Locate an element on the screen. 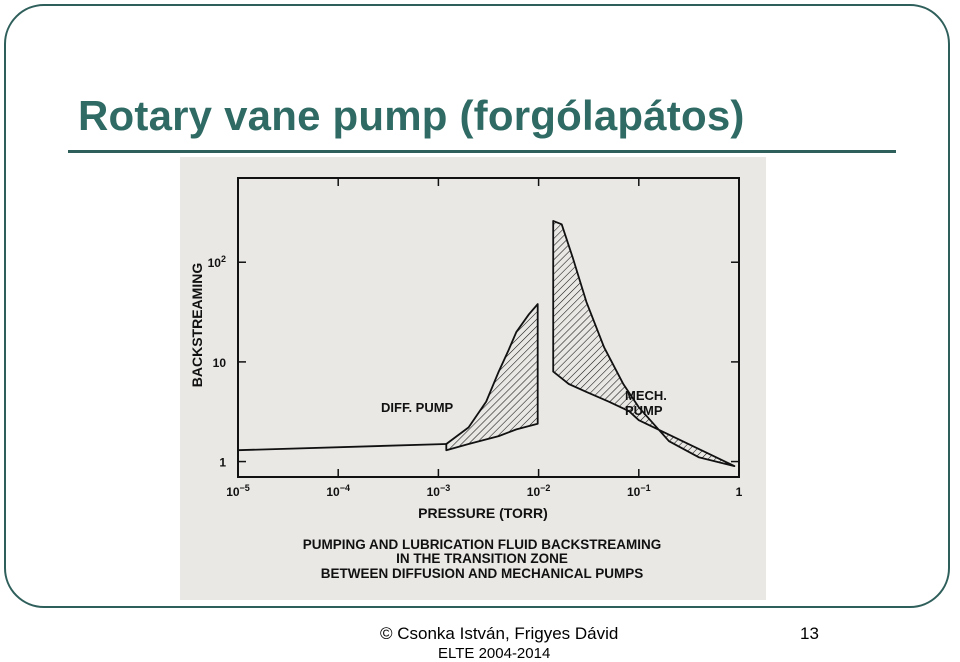 The height and width of the screenshot is (662, 960). footer-years: ELTE 2004-2014 is located at coordinates (494, 653).